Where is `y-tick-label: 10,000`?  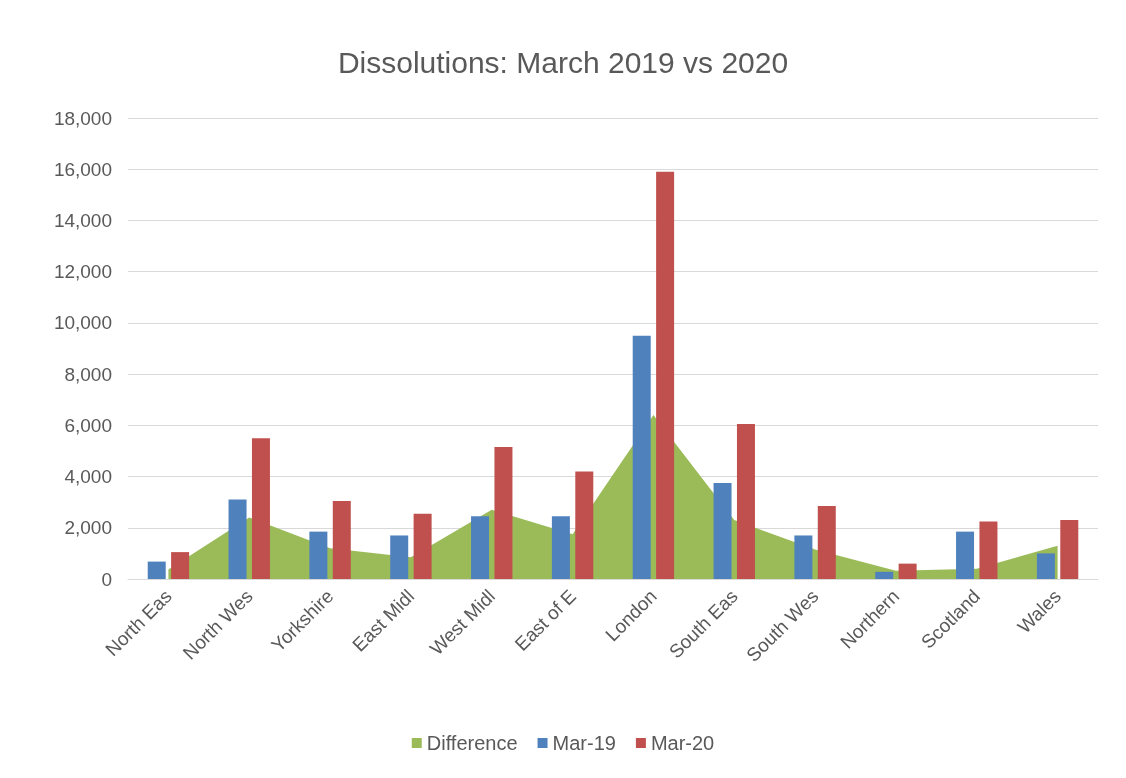
y-tick-label: 10,000 is located at coordinates (82, 323).